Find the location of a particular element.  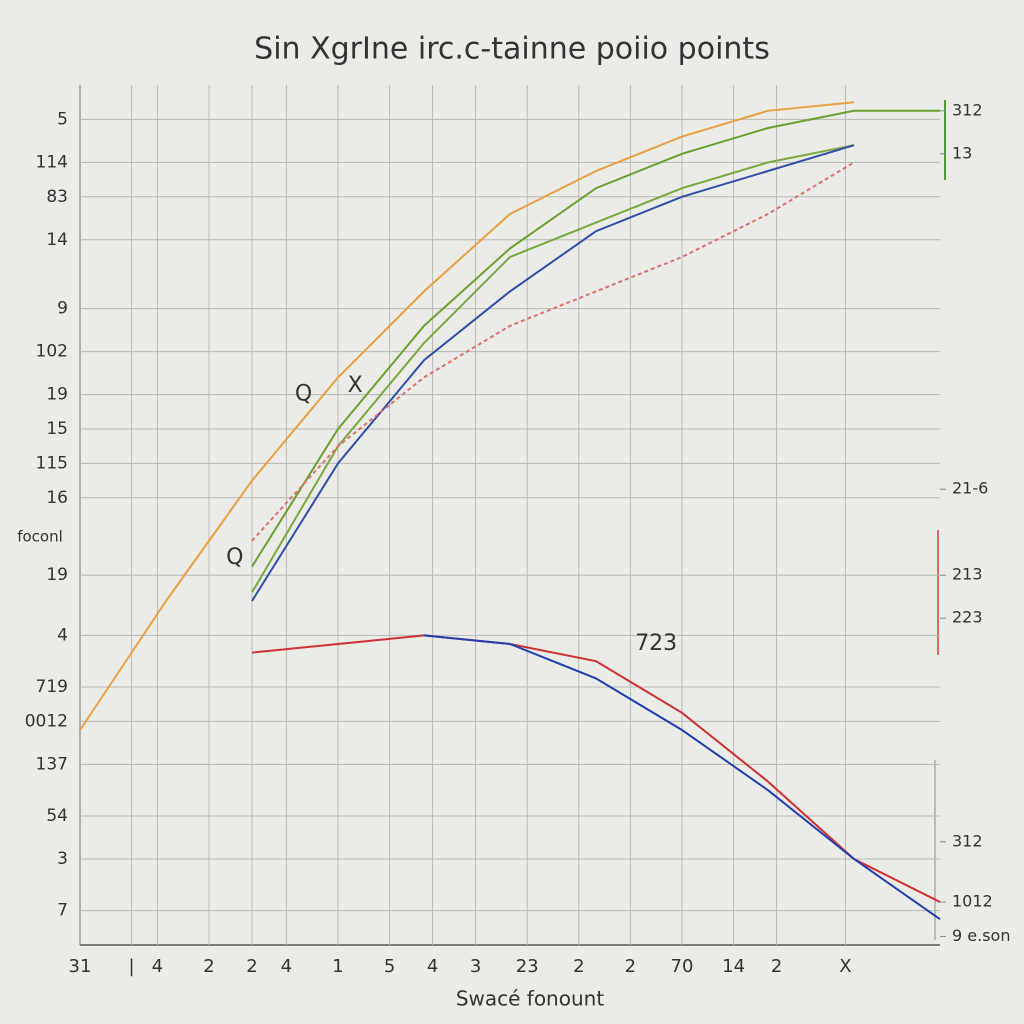

x-tick-label: X is located at coordinates (845, 966).